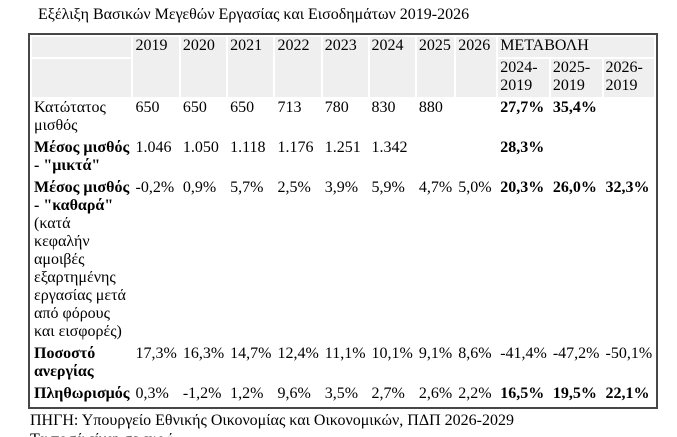 The width and height of the screenshot is (677, 437). Describe the element at coordinates (629, 78) in the screenshot. I see `range-header-2026-2019: 2026-2019` at that location.